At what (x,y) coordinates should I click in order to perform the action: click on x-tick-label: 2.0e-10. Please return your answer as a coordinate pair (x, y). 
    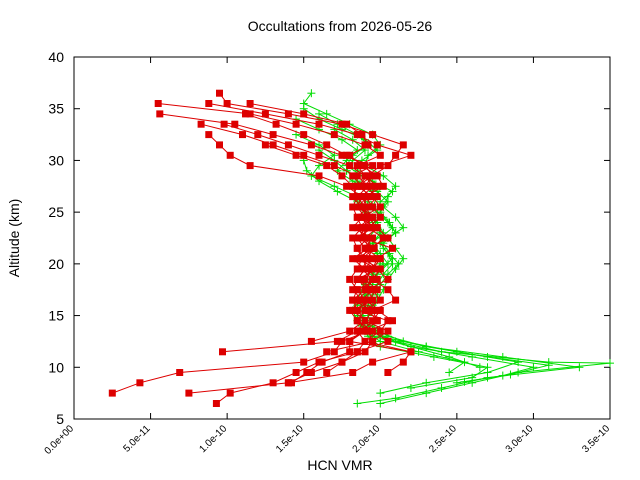
    Looking at the image, I should click on (367, 439).